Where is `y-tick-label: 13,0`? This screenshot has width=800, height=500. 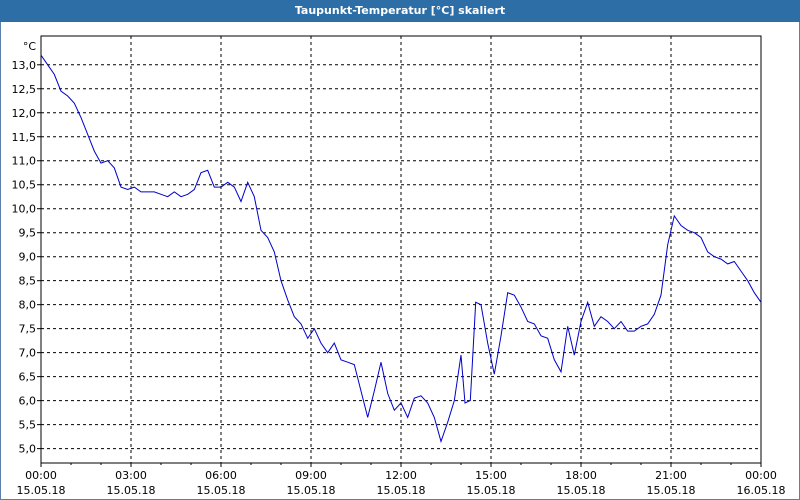
y-tick-label: 13,0 is located at coordinates (24, 65).